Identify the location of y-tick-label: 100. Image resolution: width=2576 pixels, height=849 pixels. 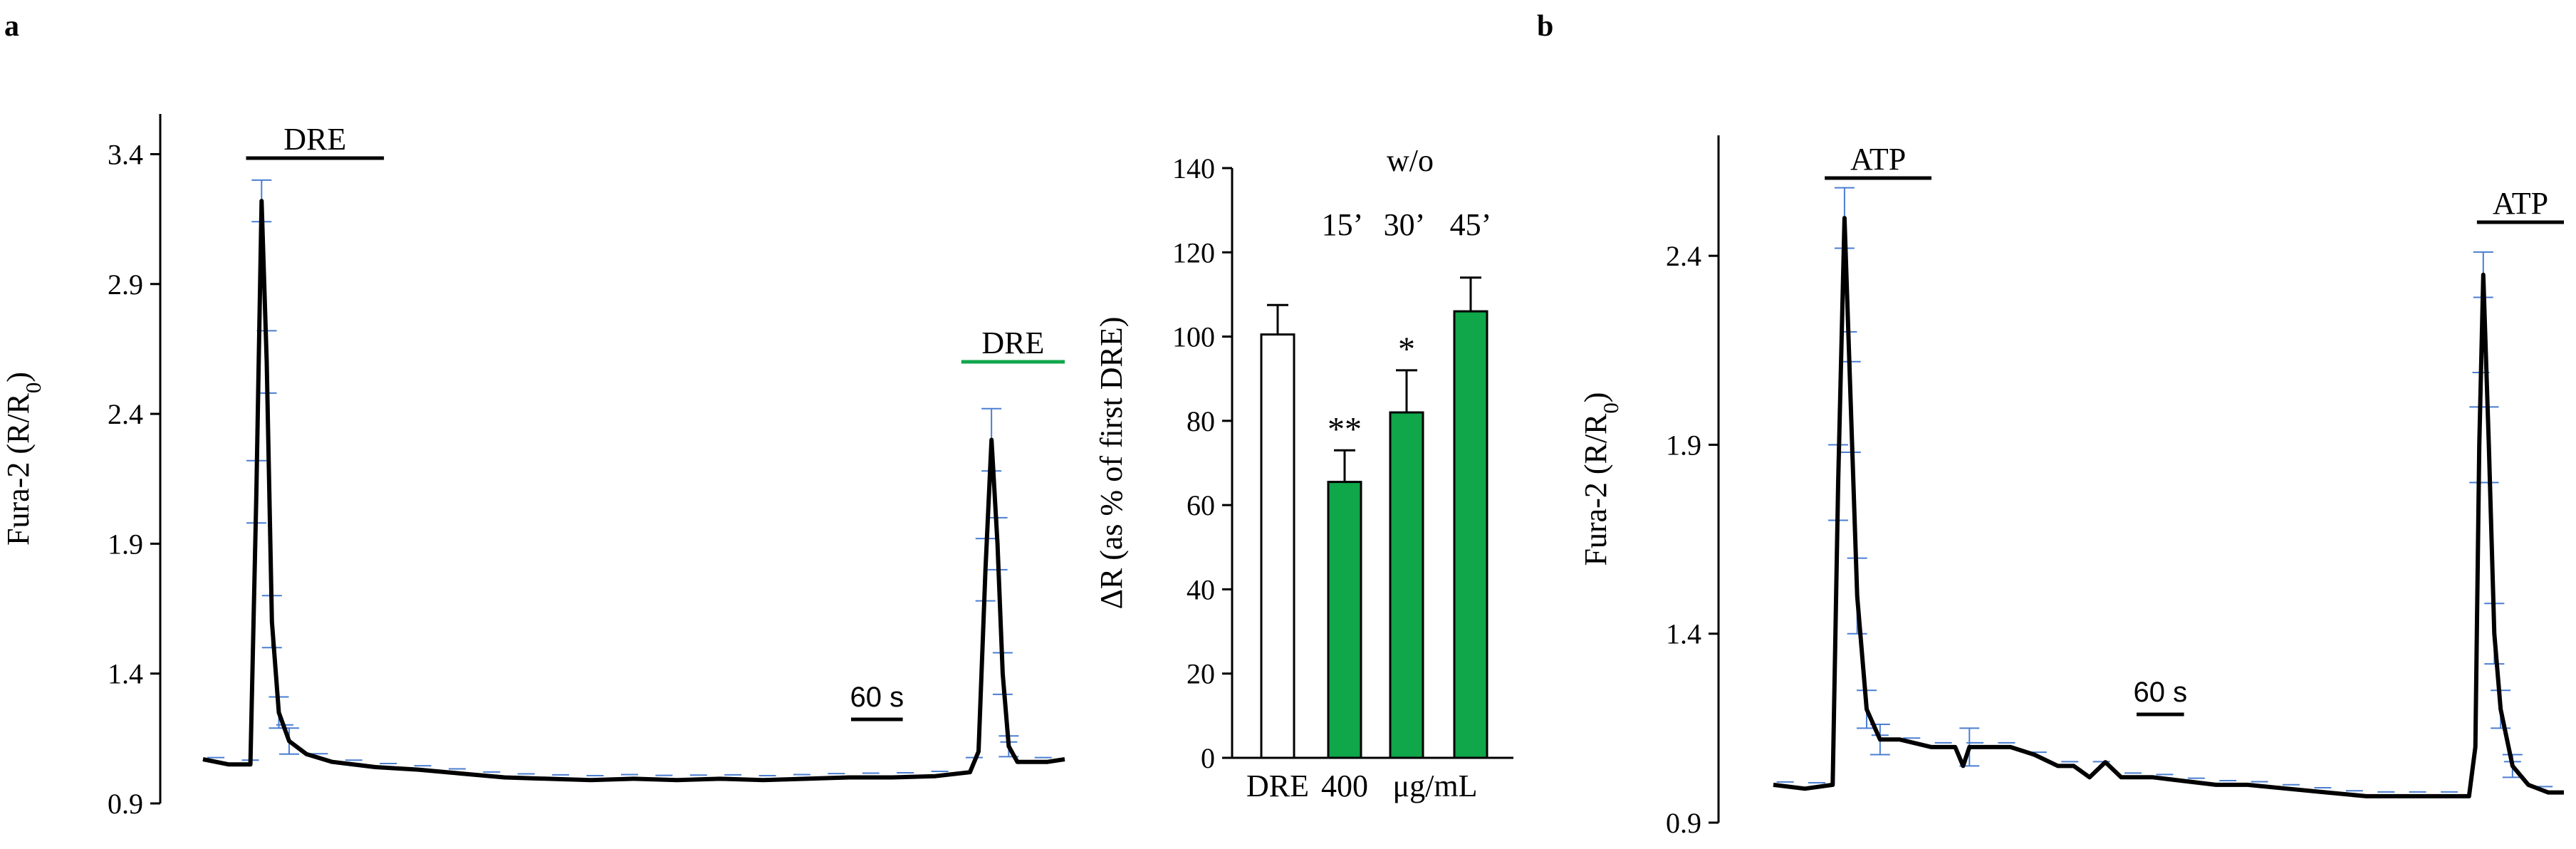
(1193, 337).